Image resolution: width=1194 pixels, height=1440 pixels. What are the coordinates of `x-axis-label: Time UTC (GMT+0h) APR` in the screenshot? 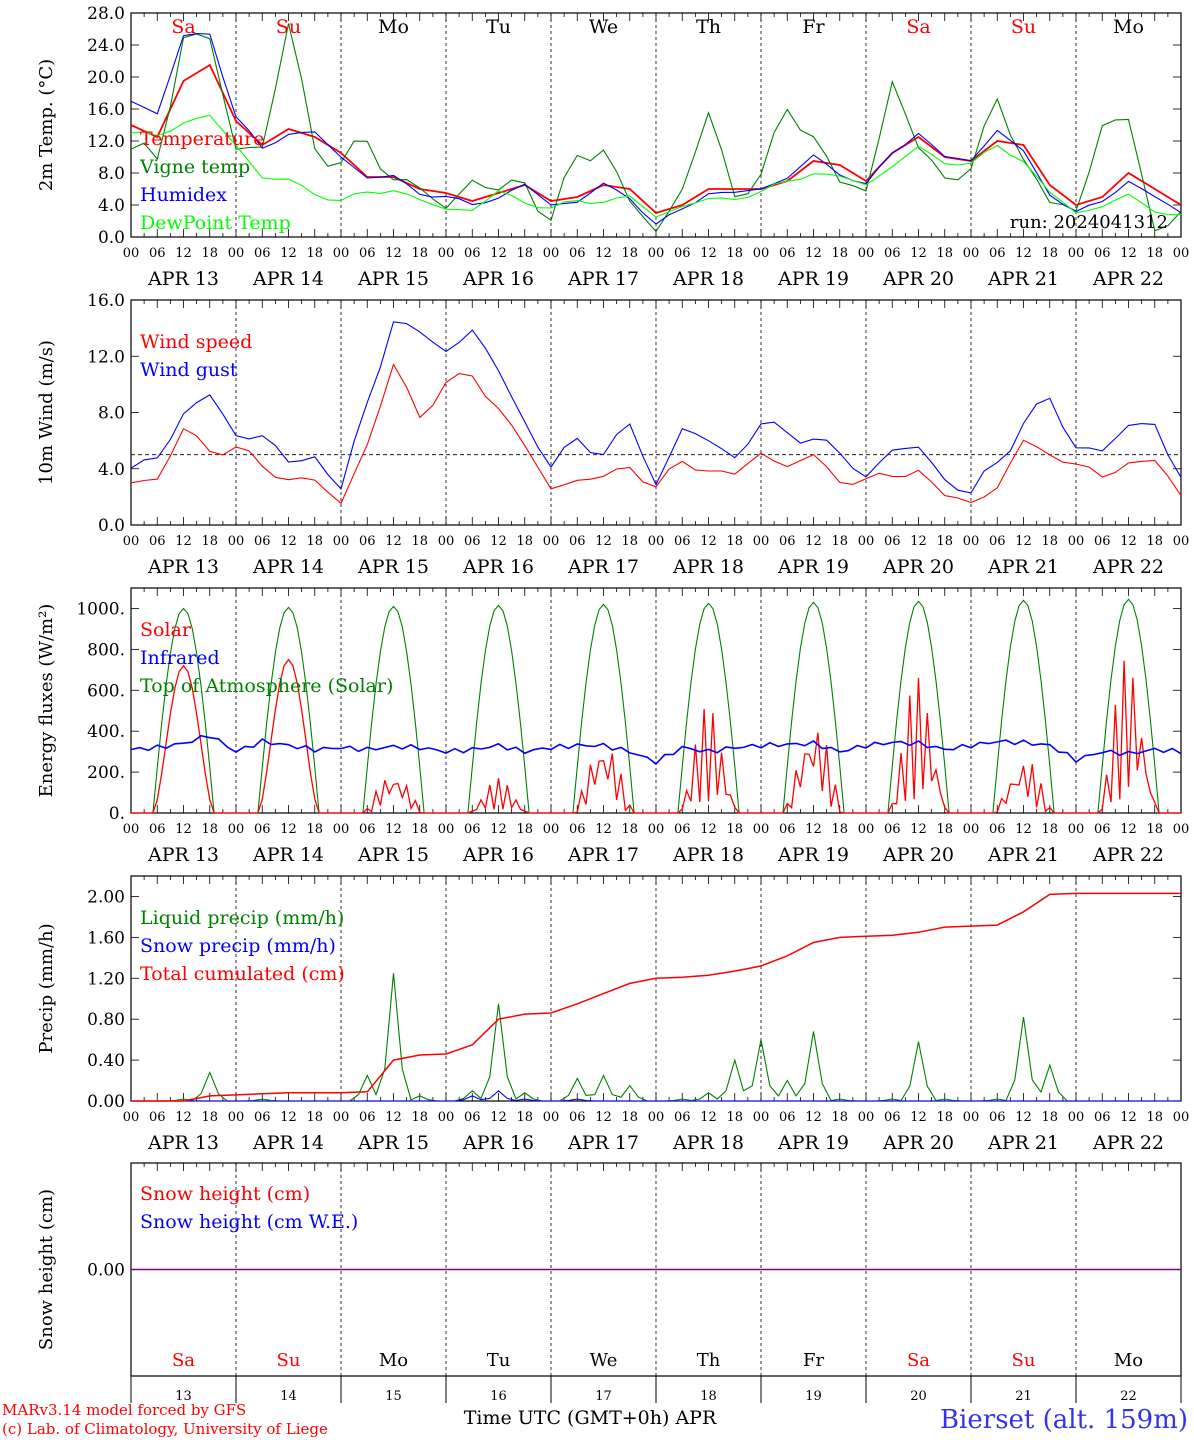 It's located at (590, 1418).